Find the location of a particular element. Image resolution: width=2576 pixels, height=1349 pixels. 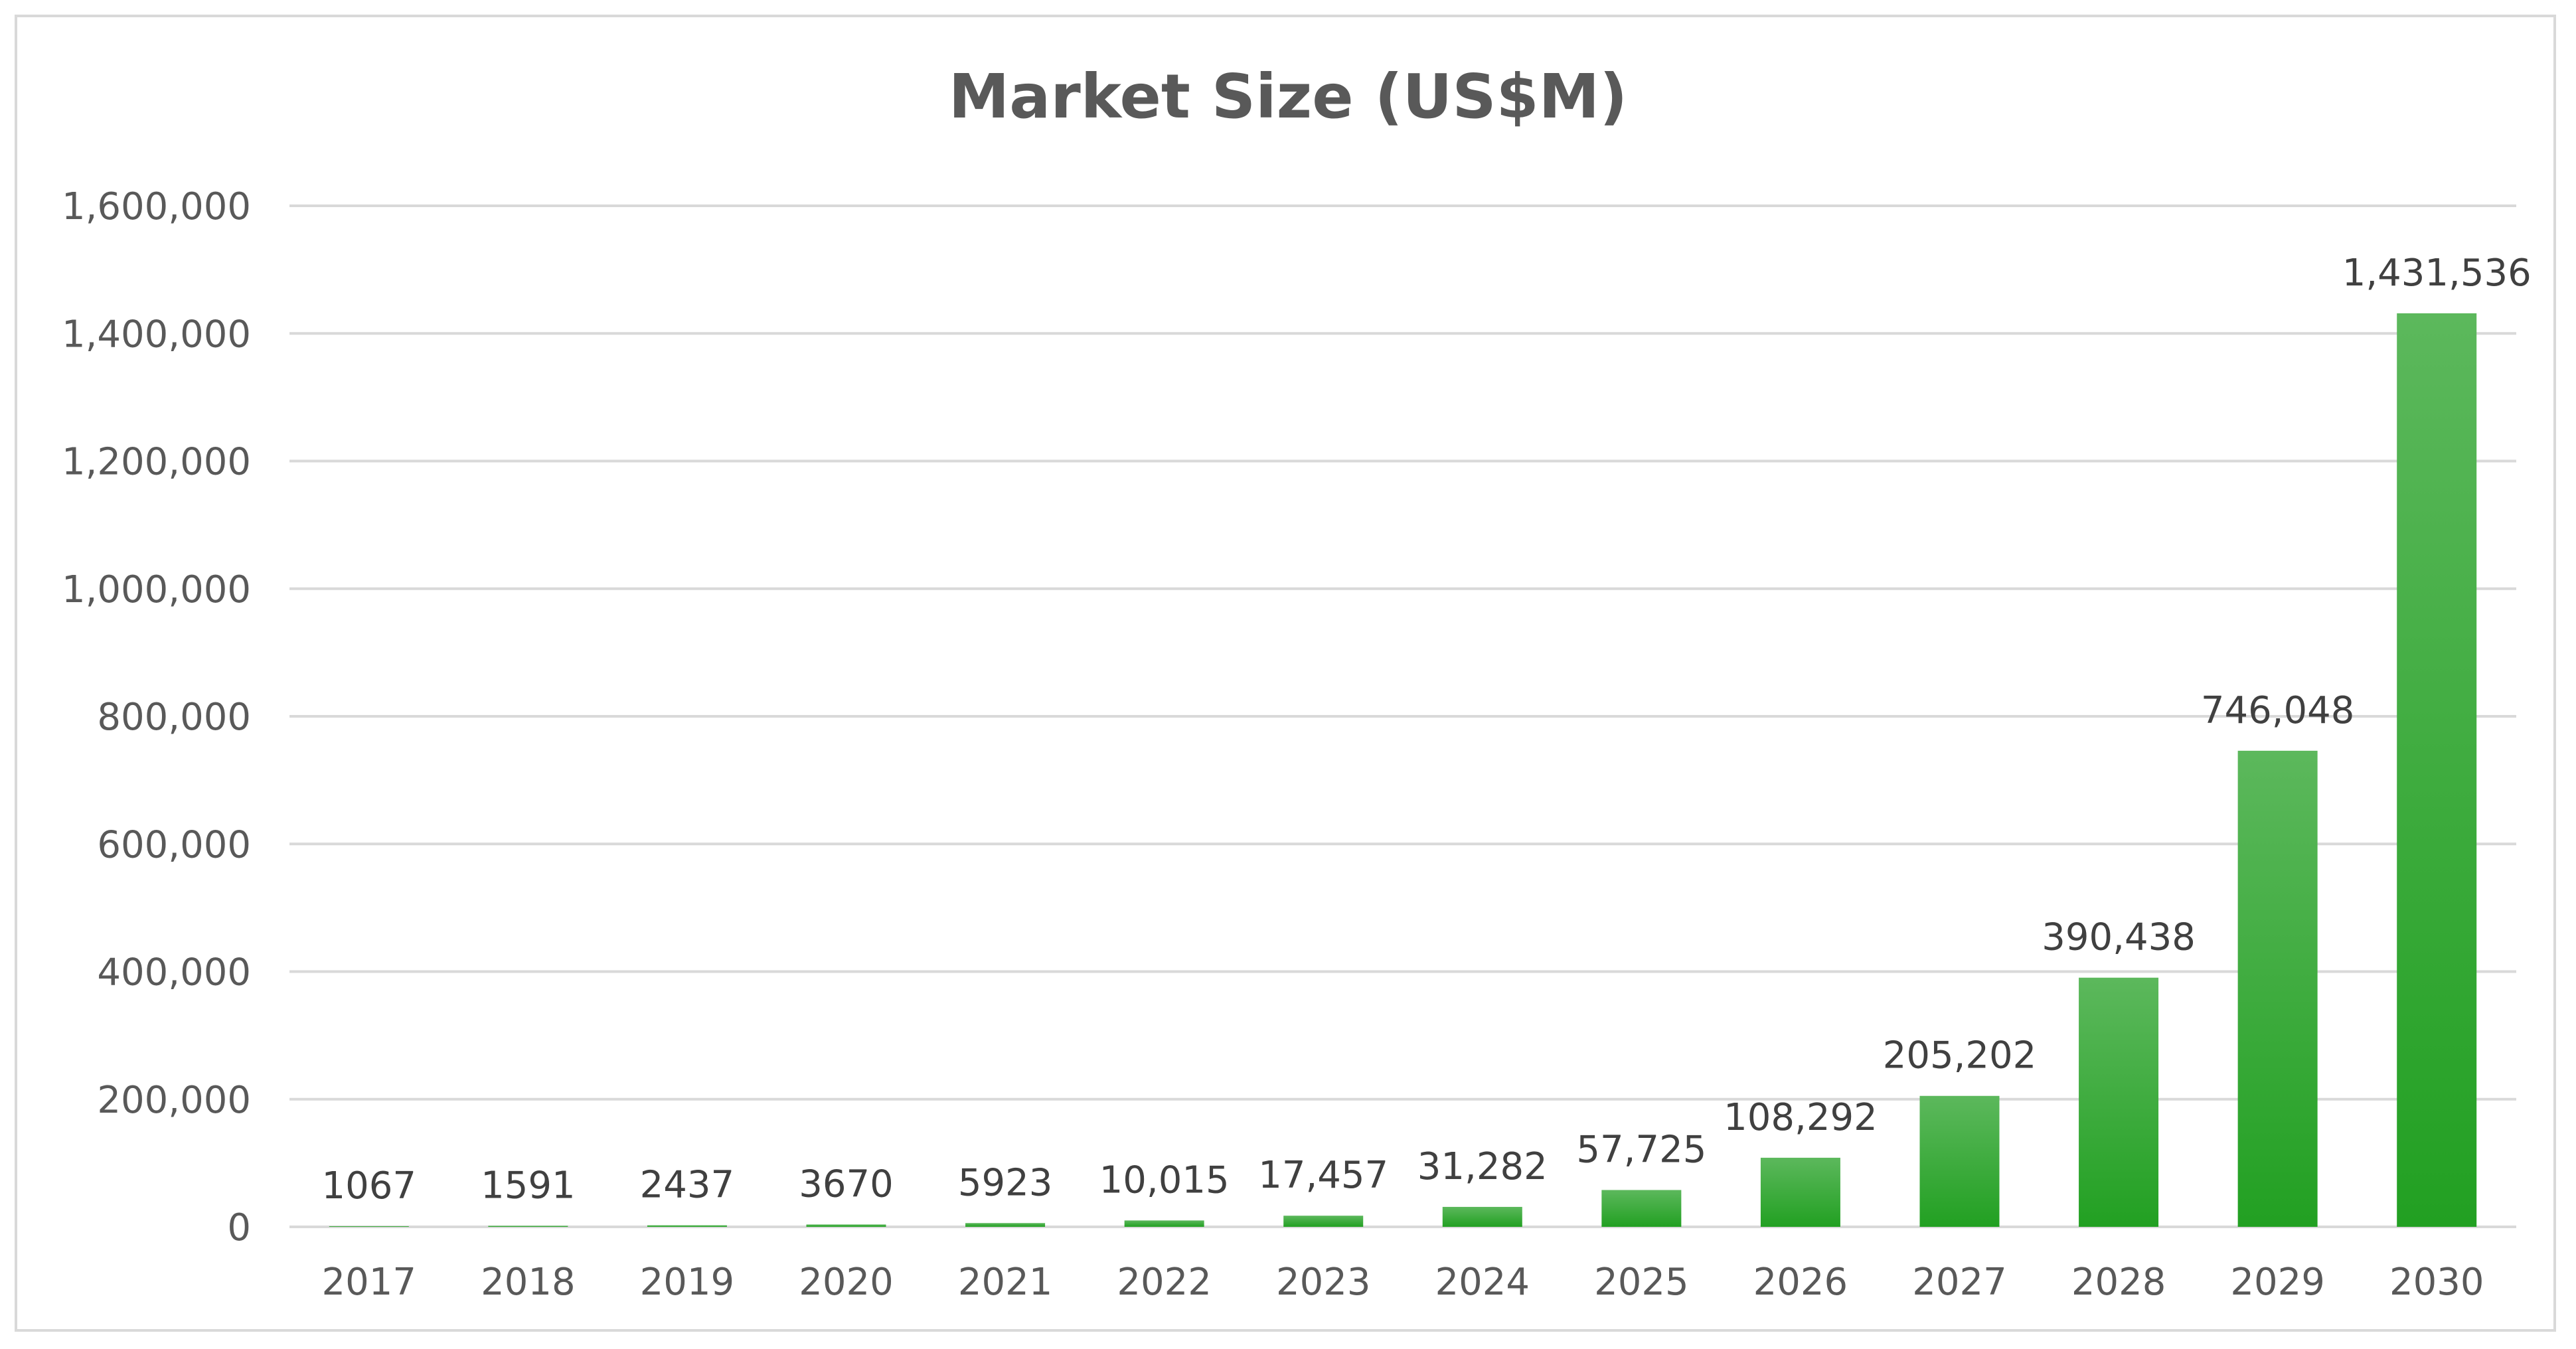

y-tick-label: 1,000,000 is located at coordinates (156, 590).